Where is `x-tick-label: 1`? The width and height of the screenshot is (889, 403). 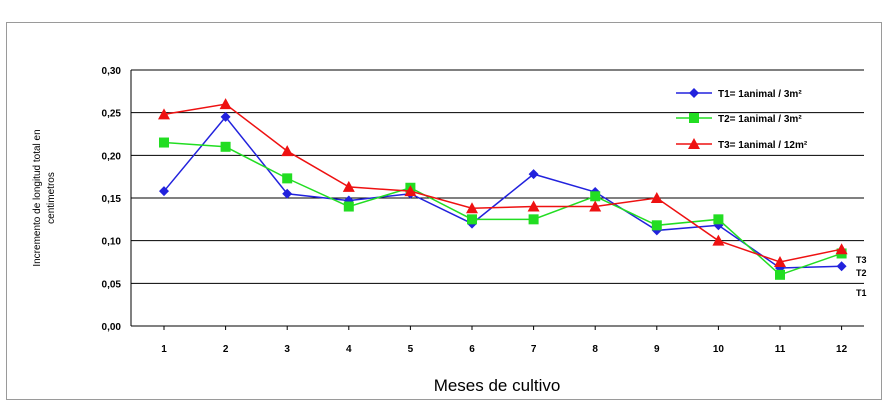 x-tick-label: 1 is located at coordinates (164, 349).